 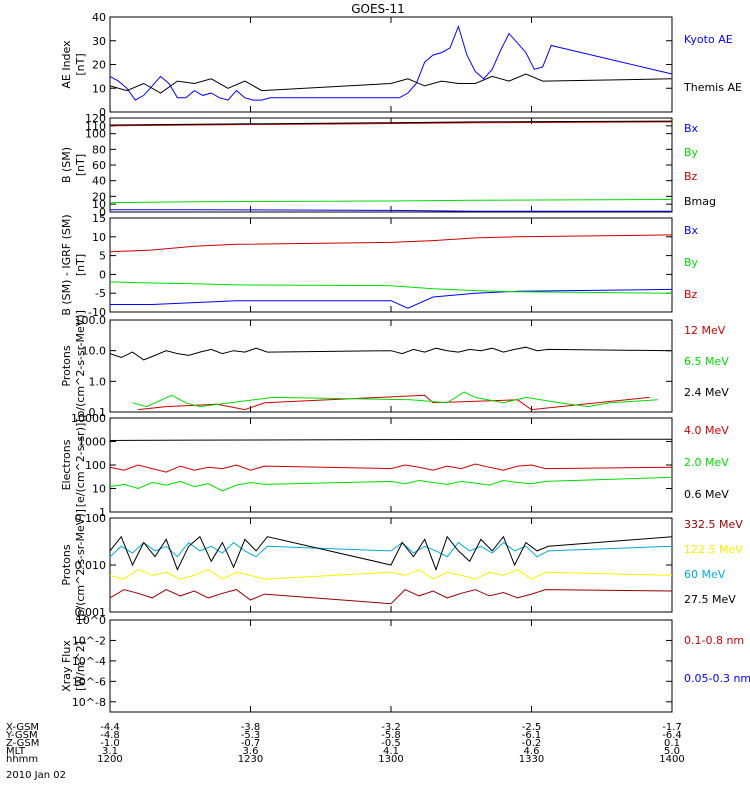 What do you see at coordinates (532, 735) in the screenshot?
I see `ephemeris-value: -6.1` at bounding box center [532, 735].